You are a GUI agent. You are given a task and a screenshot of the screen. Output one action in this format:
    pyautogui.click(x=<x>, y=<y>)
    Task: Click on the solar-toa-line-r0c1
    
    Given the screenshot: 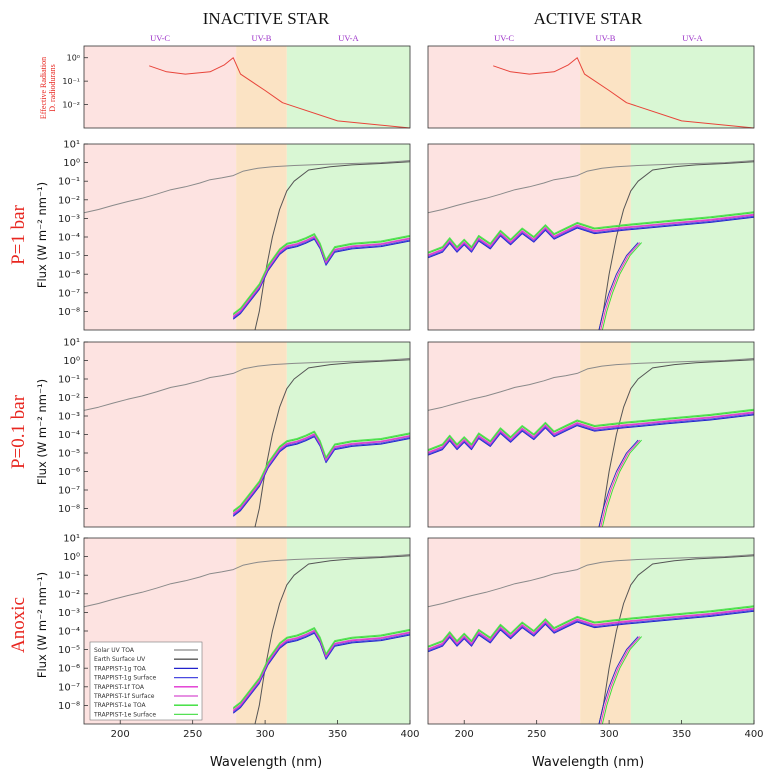 What is the action you would take?
    pyautogui.click(x=591, y=187)
    